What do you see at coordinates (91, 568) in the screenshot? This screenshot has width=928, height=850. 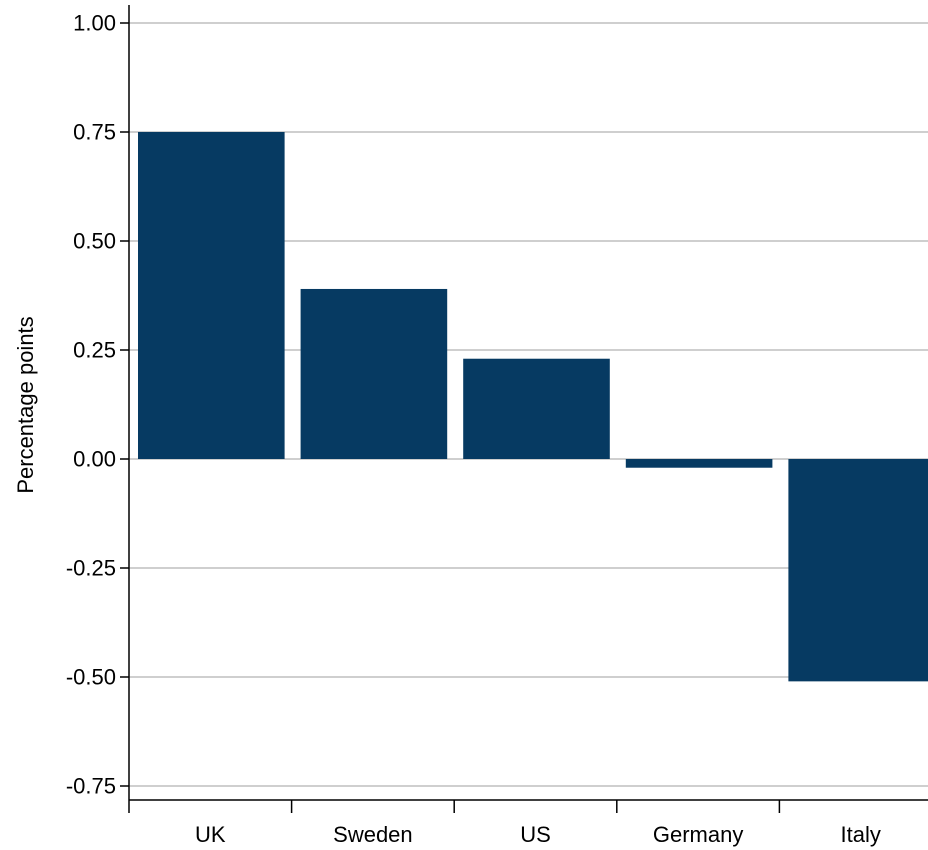 I see `y-tick-label: -0.25` at bounding box center [91, 568].